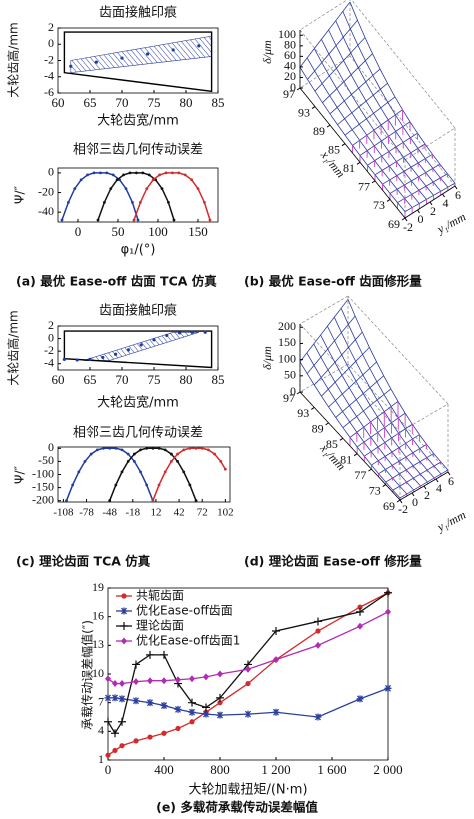 This screenshot has width=474, height=819. Describe the element at coordinates (179, 513) in the screenshot. I see `x-tick-label: 42` at that location.